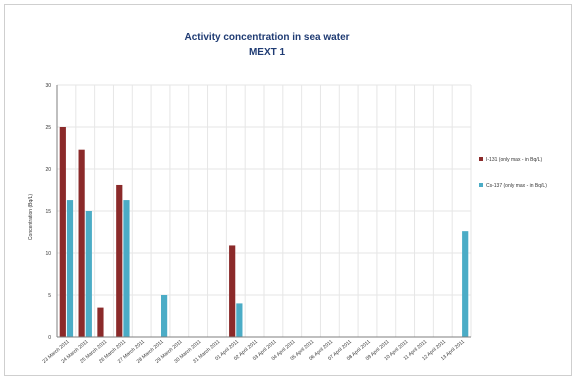 The image size is (578, 380). What do you see at coordinates (49, 338) in the screenshot?
I see `y-tick-label: 0` at bounding box center [49, 338].